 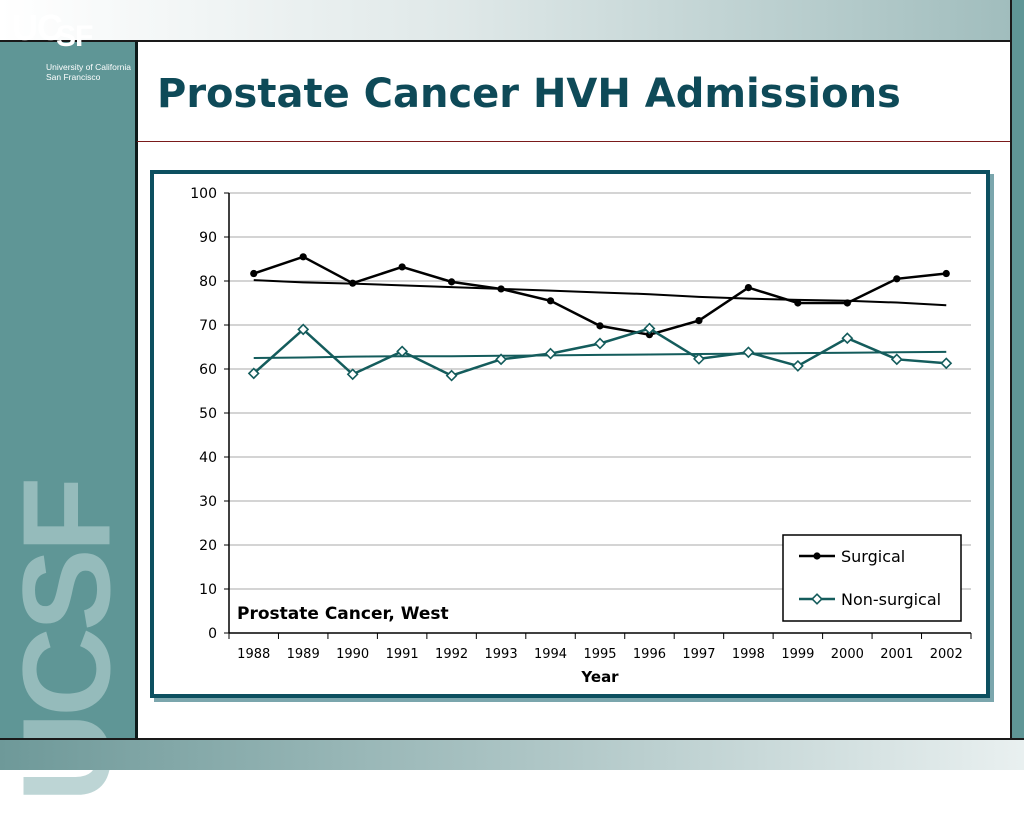 What do you see at coordinates (573, 141) in the screenshot?
I see `title-divider` at bounding box center [573, 141].